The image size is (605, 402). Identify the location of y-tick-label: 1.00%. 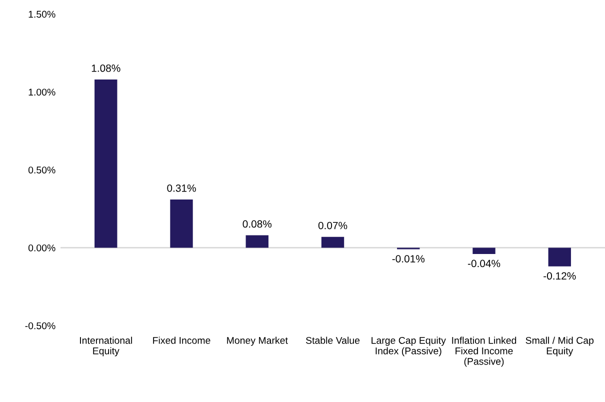
(42, 92).